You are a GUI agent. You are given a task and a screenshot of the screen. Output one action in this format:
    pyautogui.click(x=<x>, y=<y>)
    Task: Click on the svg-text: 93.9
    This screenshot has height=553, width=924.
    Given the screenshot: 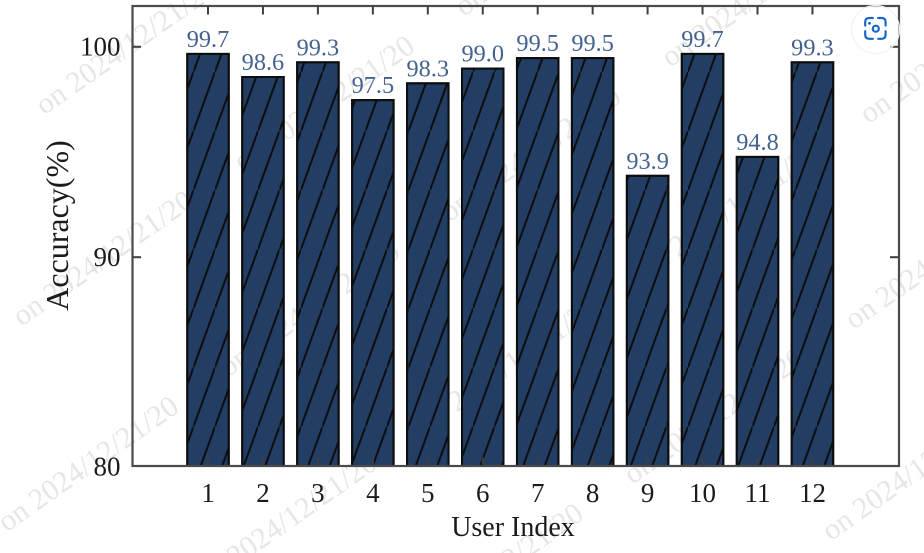 What is the action you would take?
    pyautogui.click(x=647, y=161)
    